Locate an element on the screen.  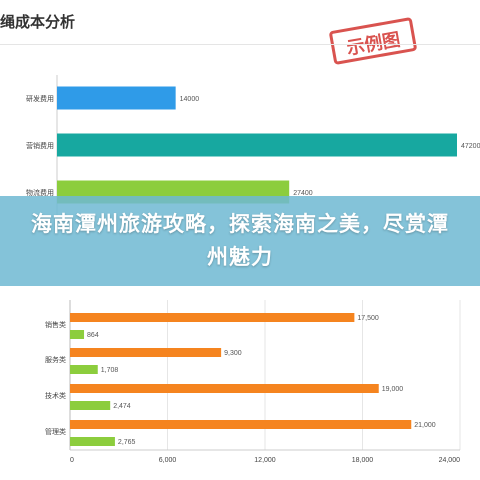
chart2-value-label: 9,300 is located at coordinates (233, 353).